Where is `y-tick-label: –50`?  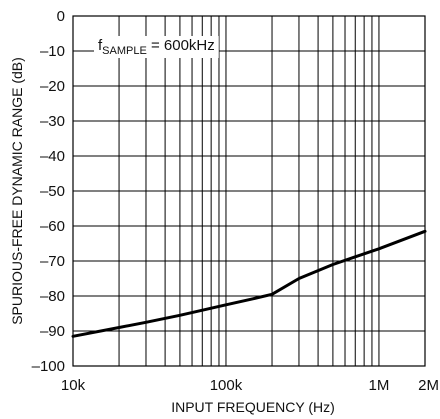
y-tick-label: –50 is located at coordinates (52, 191).